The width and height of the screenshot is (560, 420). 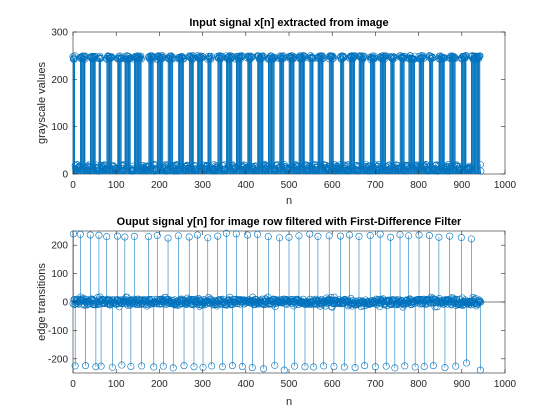 I want to click on y-tick-label: -100, so click(x=58, y=331).